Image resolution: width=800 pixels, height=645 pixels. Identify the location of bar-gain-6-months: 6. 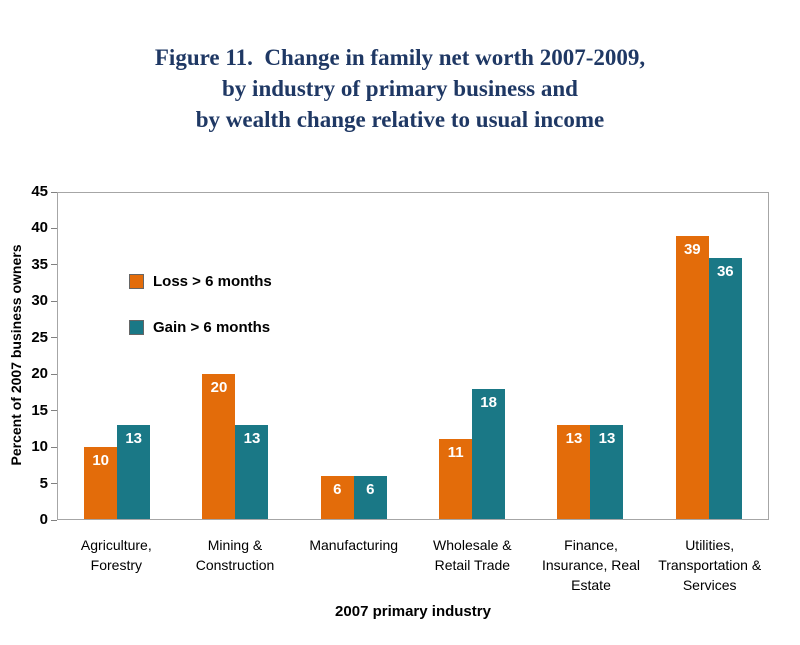
(370, 497).